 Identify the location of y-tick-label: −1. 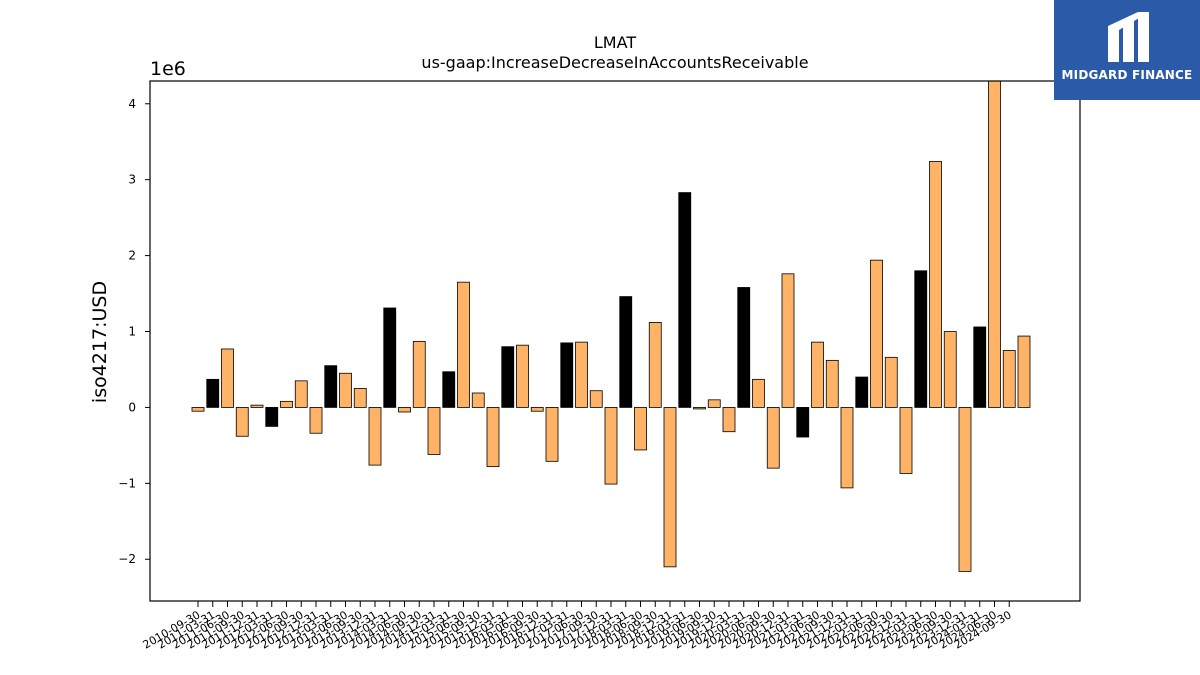
(127, 483).